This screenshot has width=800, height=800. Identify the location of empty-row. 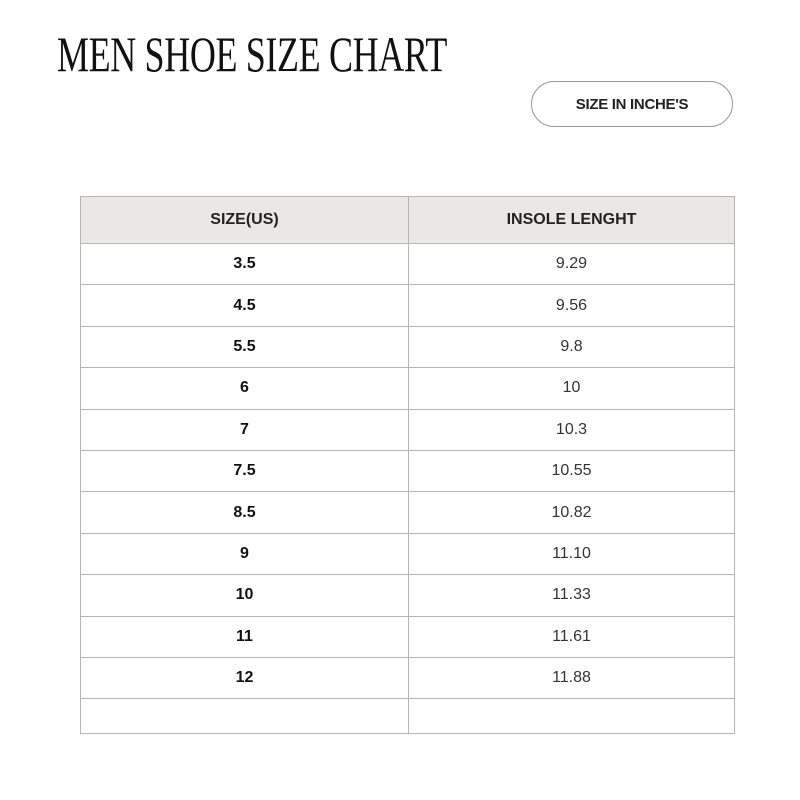
(407, 716).